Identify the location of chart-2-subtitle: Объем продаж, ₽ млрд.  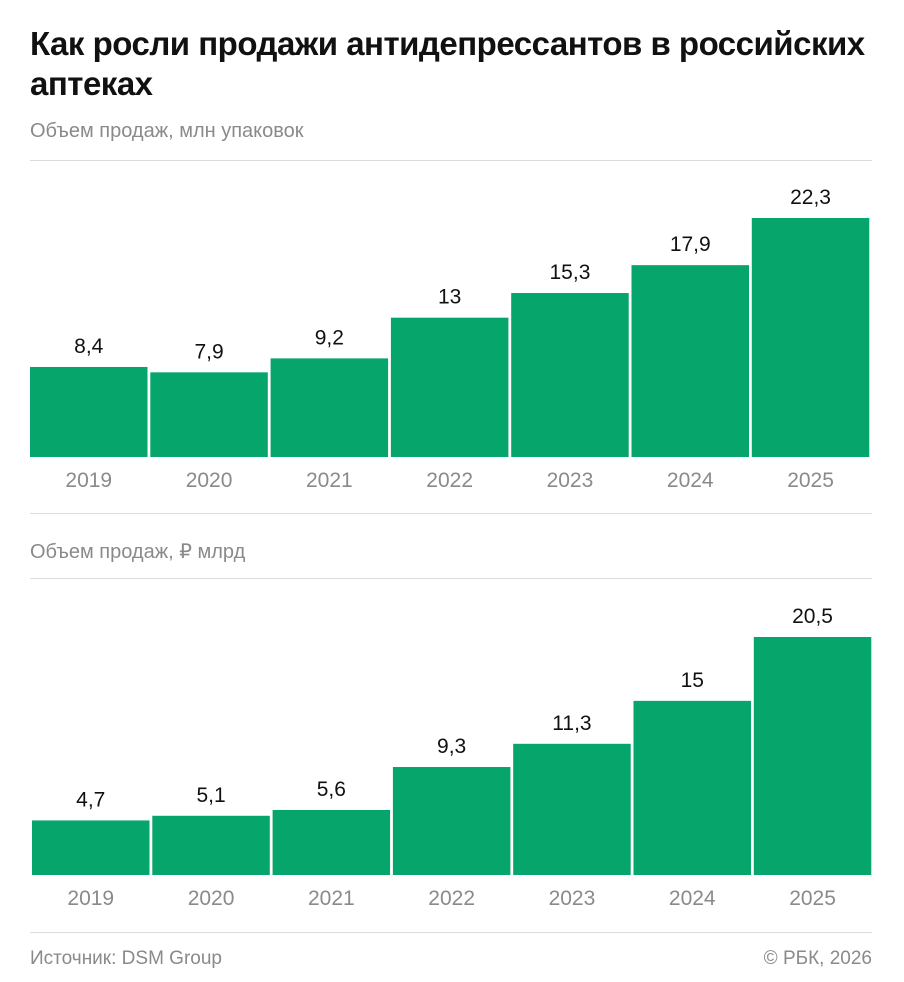
(138, 552).